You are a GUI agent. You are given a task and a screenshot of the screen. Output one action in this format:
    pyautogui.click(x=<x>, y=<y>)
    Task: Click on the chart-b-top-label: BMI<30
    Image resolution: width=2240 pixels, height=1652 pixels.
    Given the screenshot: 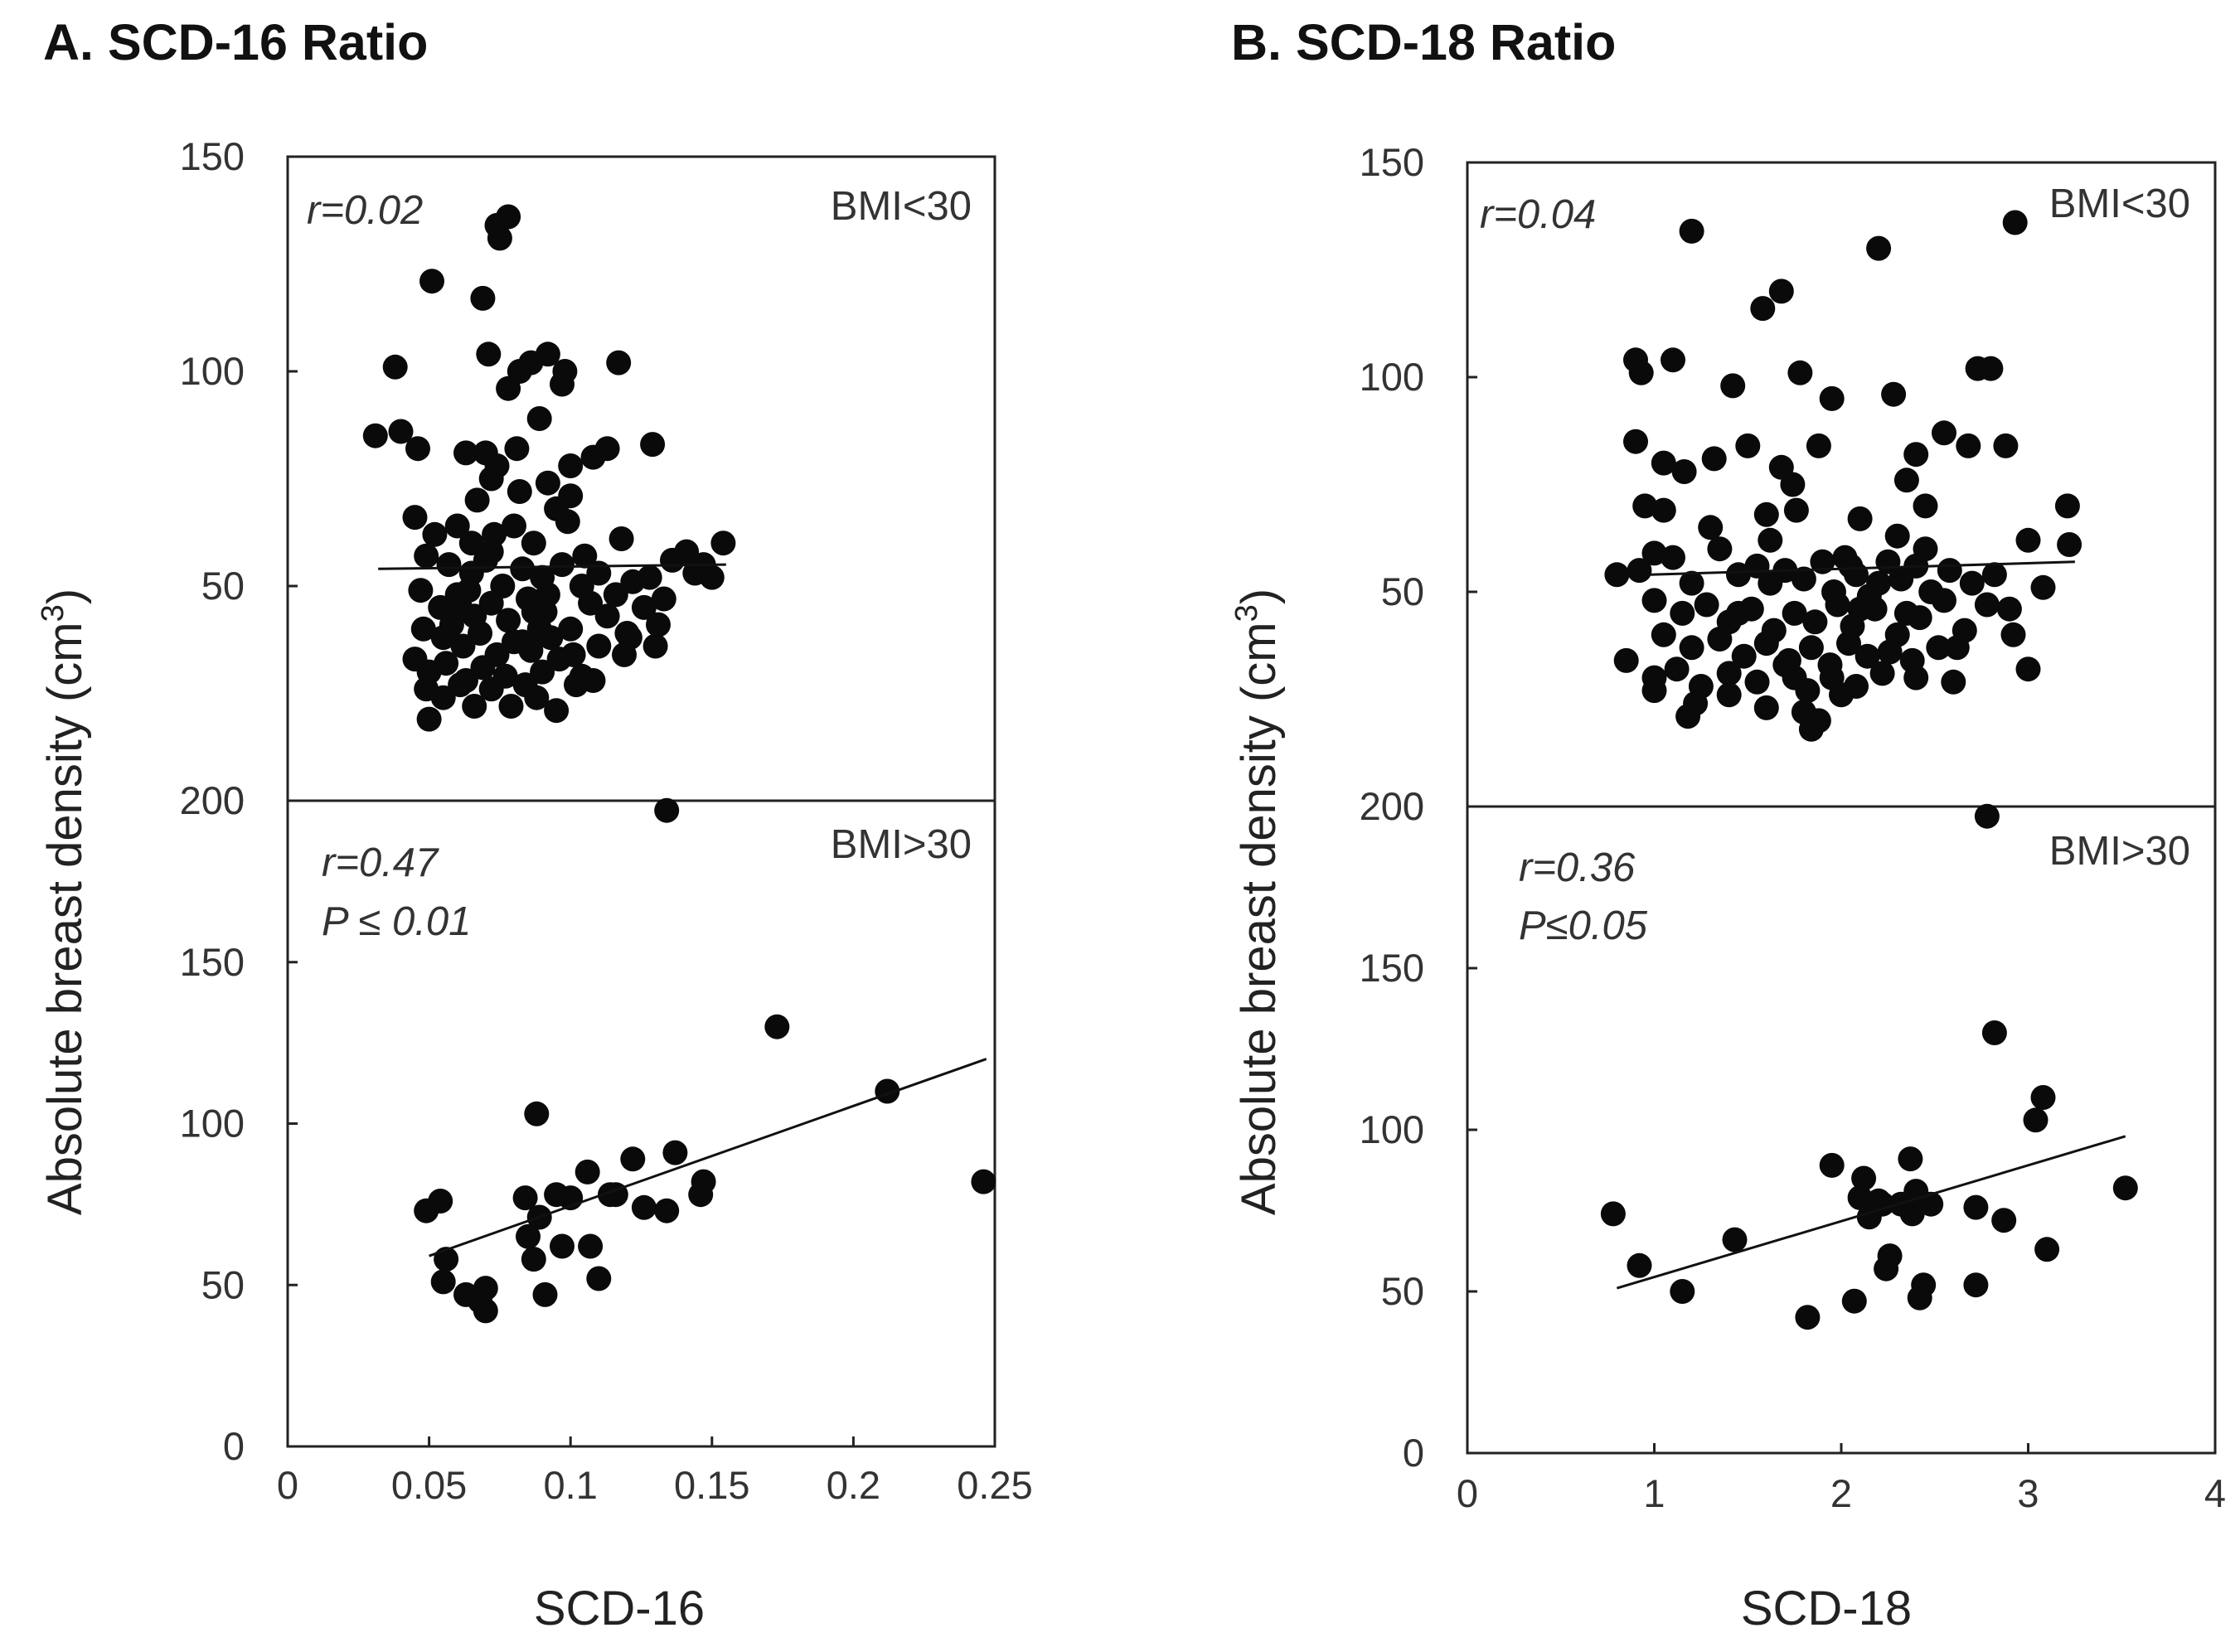 What is the action you would take?
    pyautogui.click(x=2119, y=204)
    